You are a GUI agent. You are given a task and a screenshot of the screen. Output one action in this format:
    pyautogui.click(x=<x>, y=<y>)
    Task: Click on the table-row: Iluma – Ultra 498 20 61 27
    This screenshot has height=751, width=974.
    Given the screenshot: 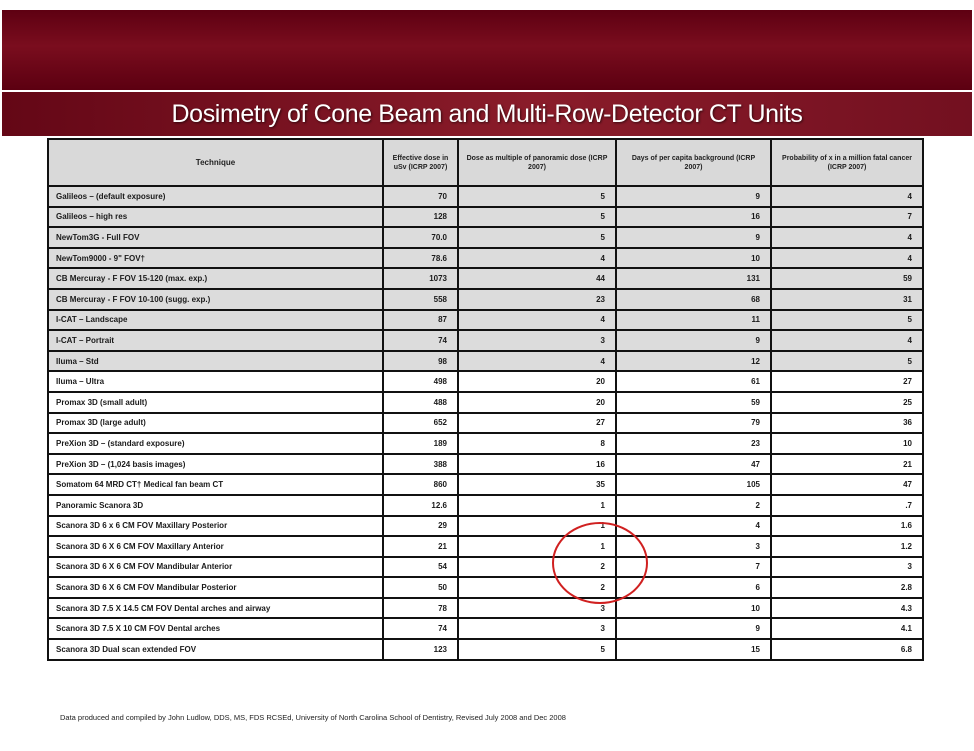 What is the action you would take?
    pyautogui.click(x=485, y=381)
    